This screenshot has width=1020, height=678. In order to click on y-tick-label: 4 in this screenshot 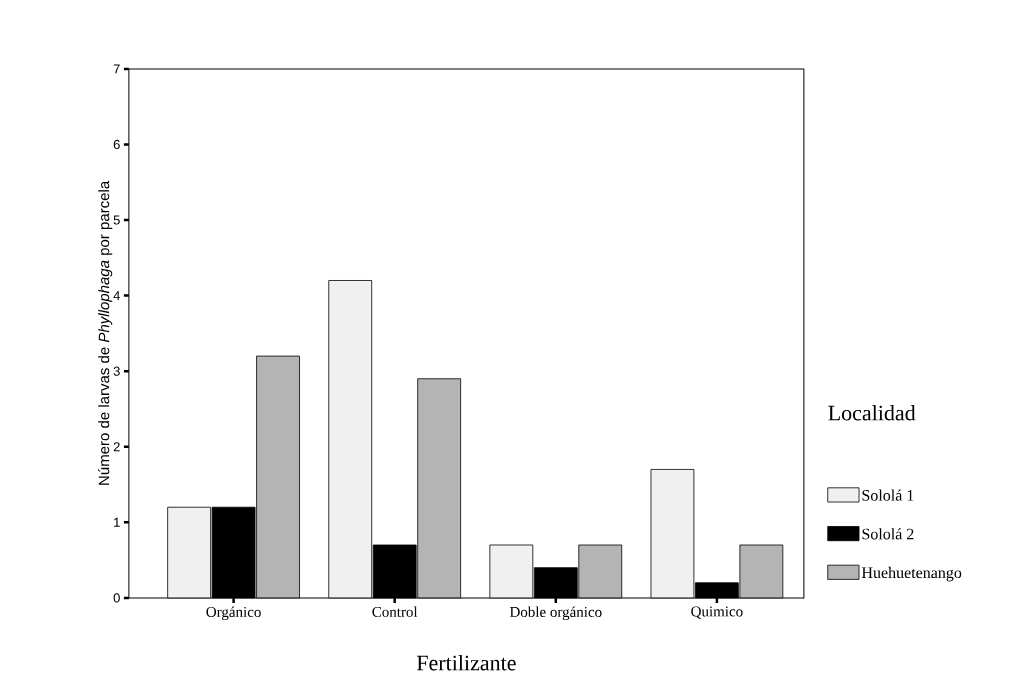, I will do `click(116, 296)`.